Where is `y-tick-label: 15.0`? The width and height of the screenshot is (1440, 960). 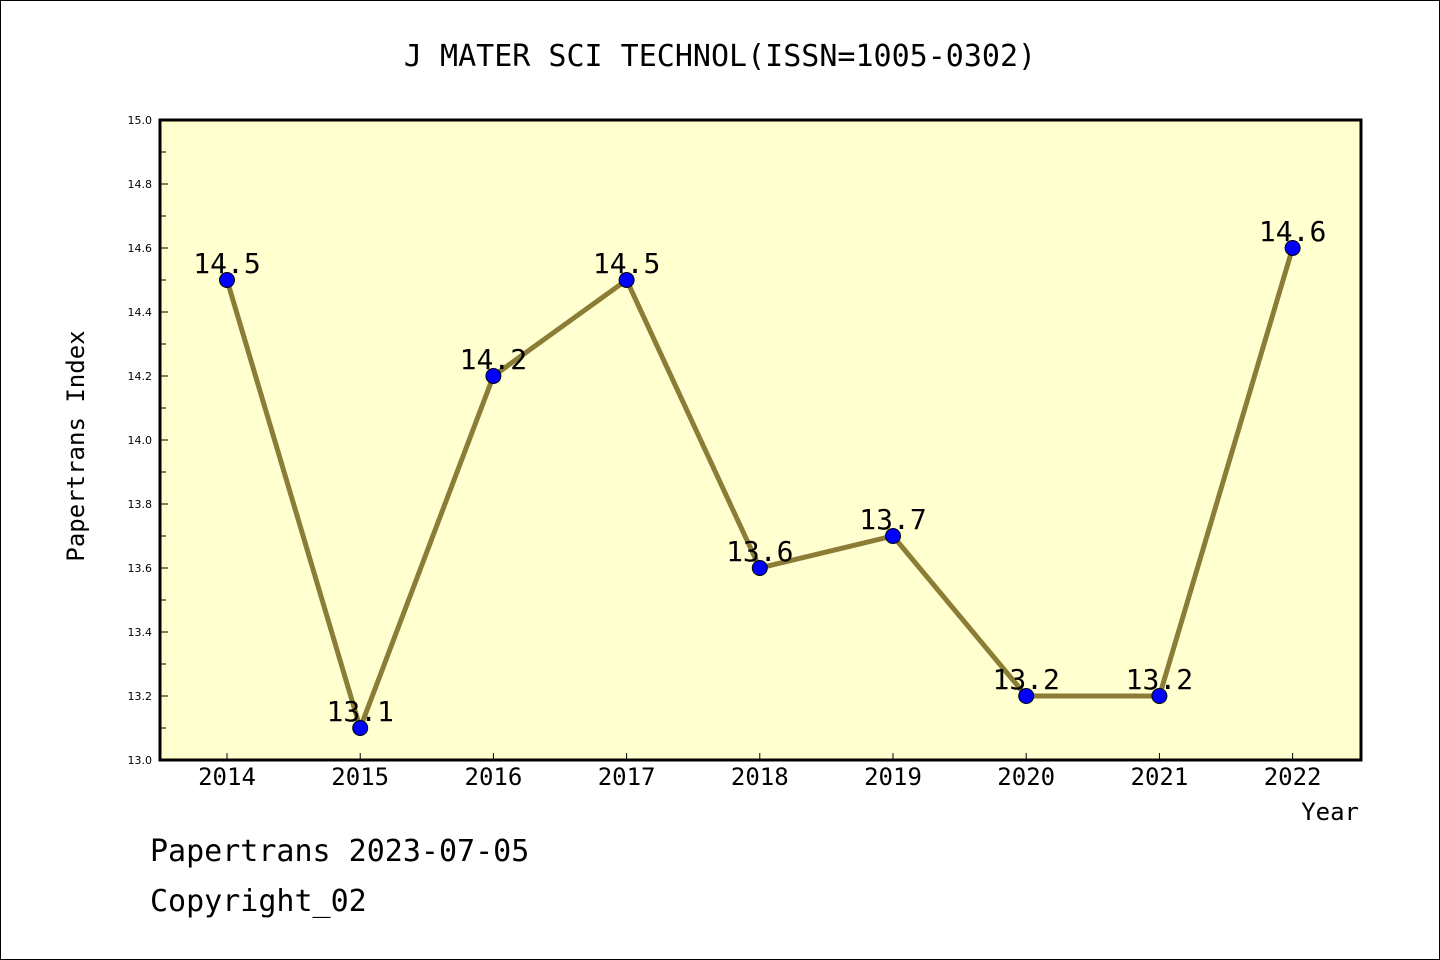
y-tick-label: 15.0 is located at coordinates (140, 120).